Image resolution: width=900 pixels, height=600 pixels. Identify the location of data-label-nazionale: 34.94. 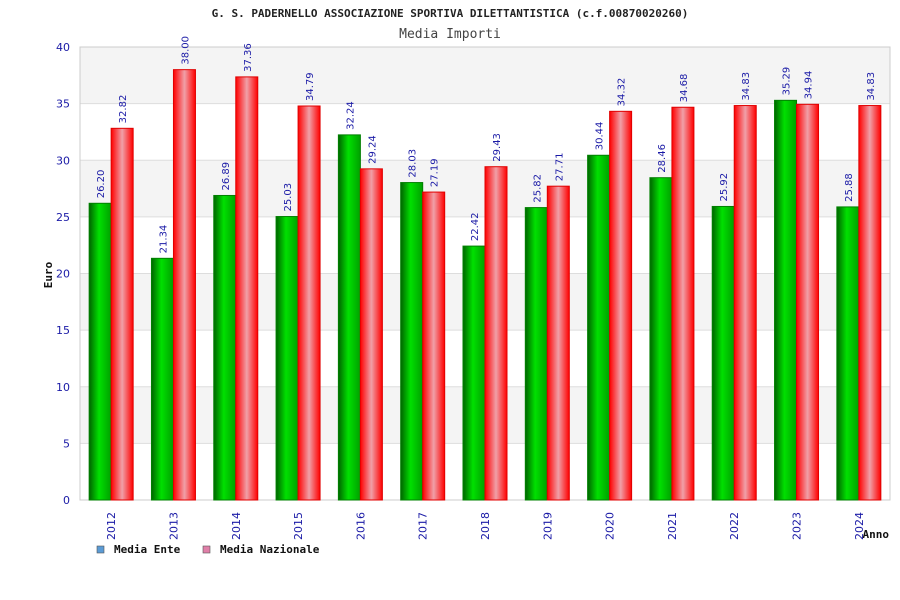
(809, 85).